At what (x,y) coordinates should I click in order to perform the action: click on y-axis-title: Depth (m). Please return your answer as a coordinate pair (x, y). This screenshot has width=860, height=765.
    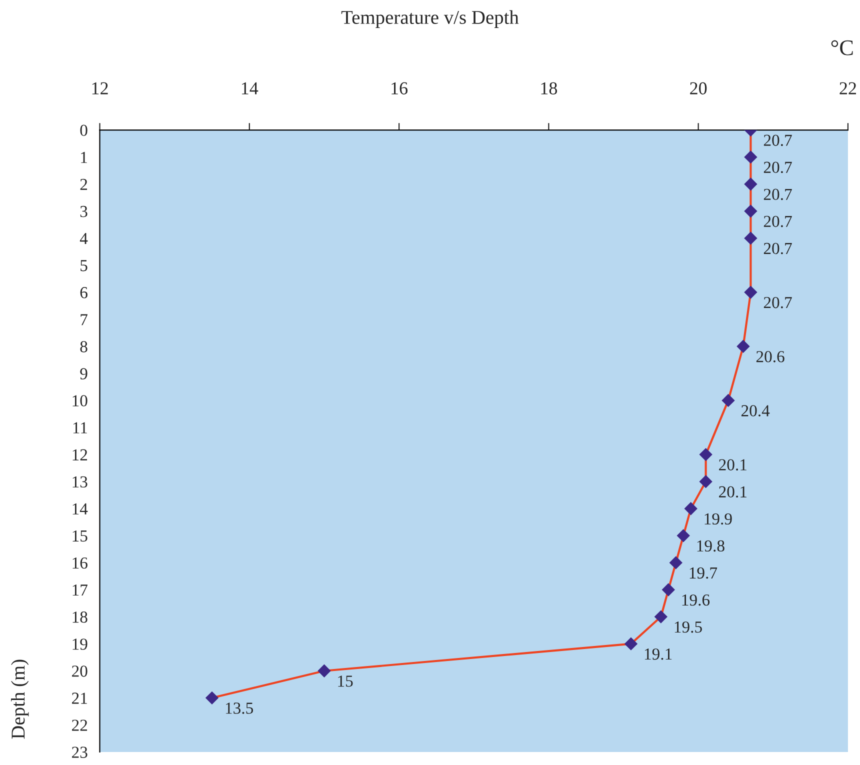
    Looking at the image, I should click on (20, 699).